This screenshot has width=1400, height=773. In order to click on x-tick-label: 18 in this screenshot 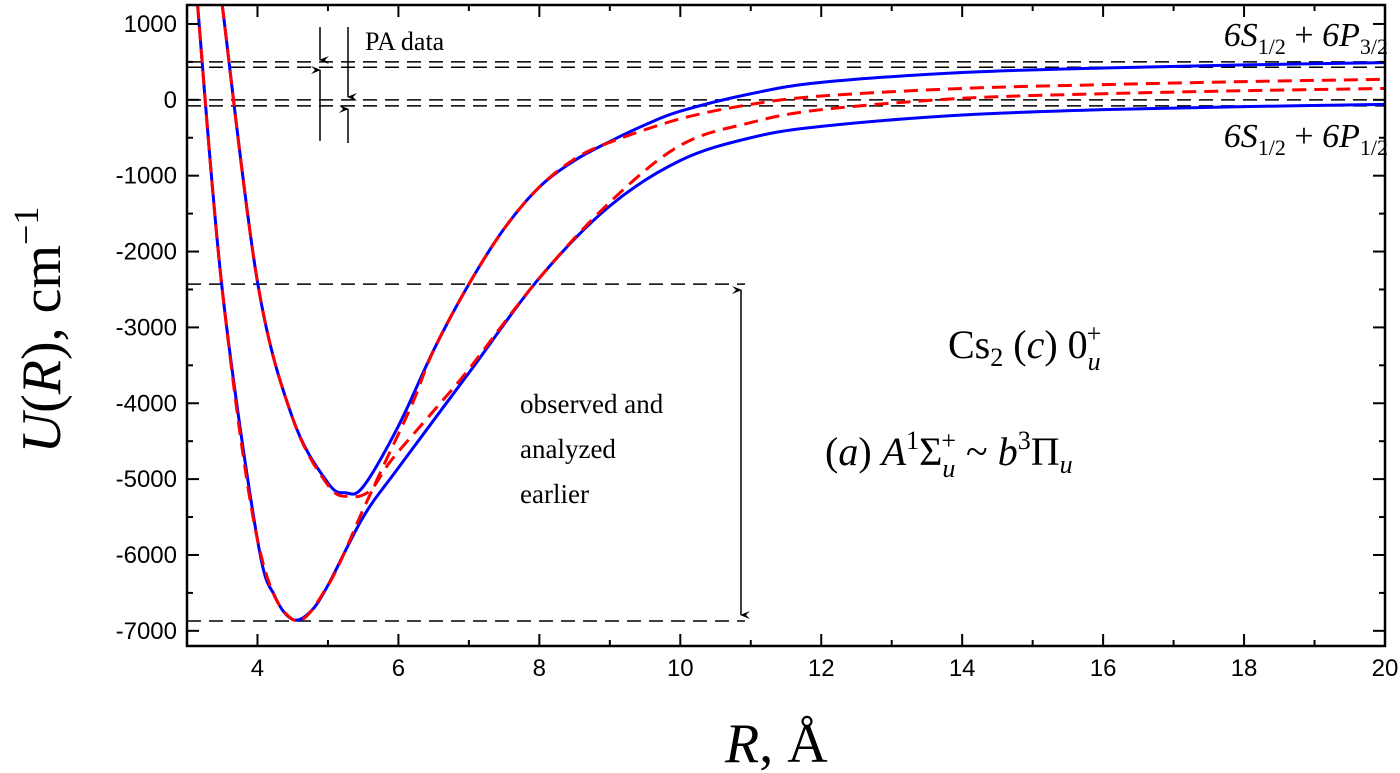, I will do `click(1244, 668)`.